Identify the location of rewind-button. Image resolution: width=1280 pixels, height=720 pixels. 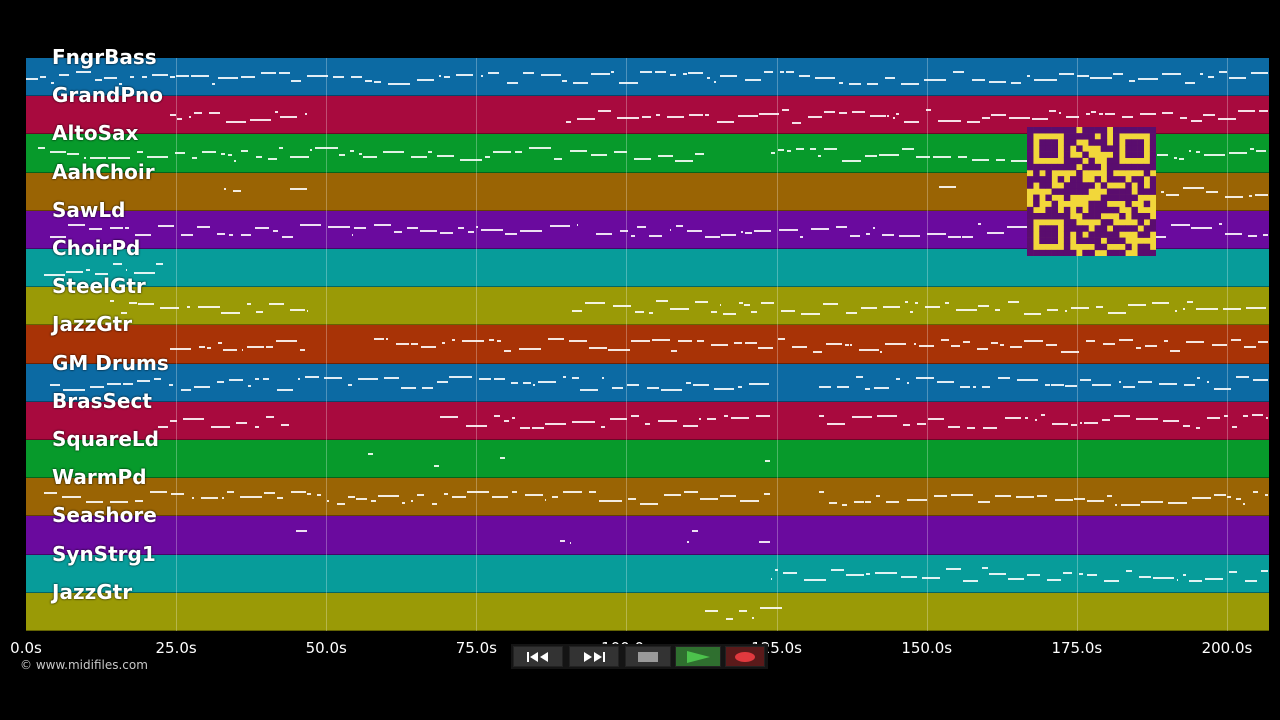
(538, 656).